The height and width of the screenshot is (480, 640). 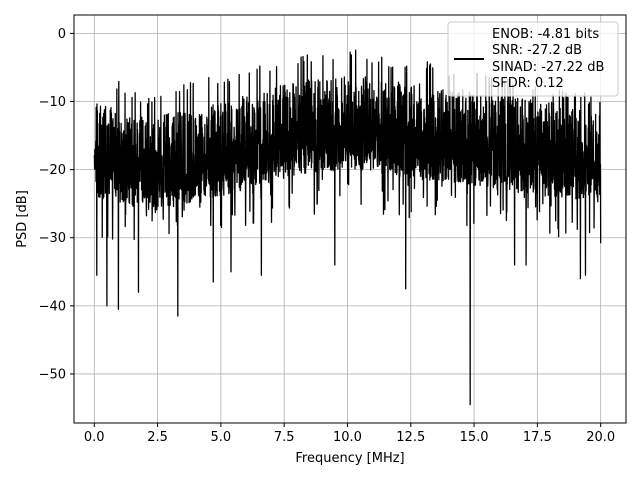 What do you see at coordinates (284, 437) in the screenshot?
I see `x-tick-label: 7.5` at bounding box center [284, 437].